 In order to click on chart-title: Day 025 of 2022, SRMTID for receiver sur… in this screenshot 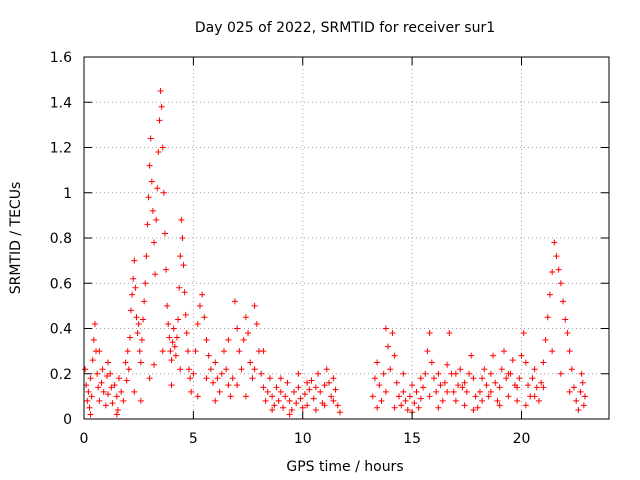, I will do `click(345, 28)`.